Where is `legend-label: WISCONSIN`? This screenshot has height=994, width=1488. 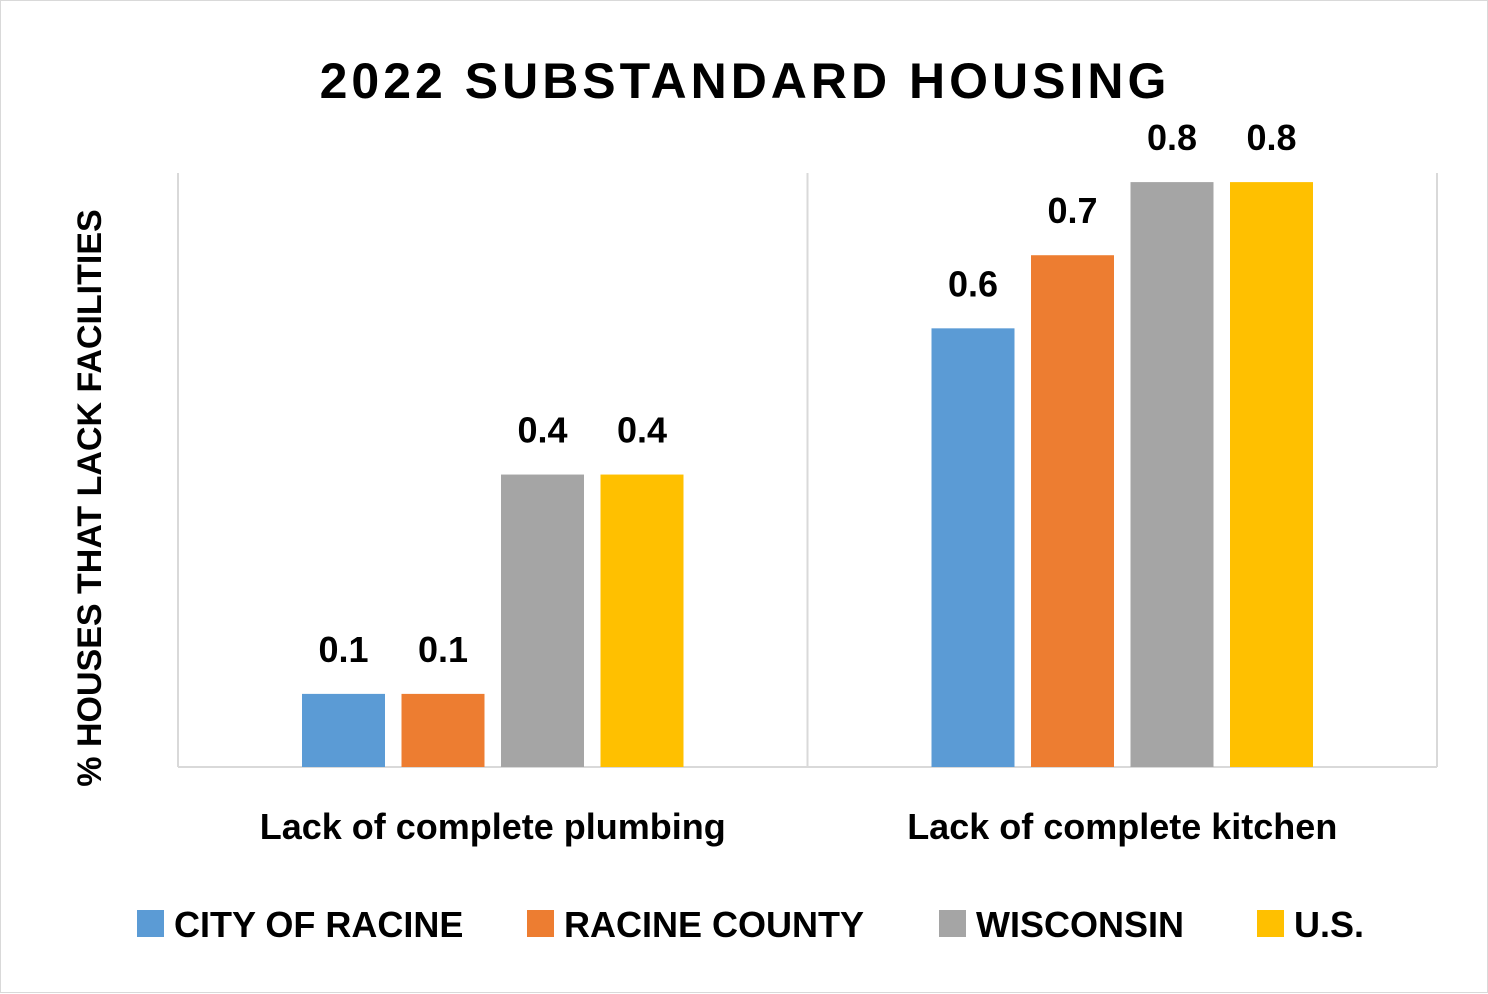 legend-label: WISCONSIN is located at coordinates (1080, 924).